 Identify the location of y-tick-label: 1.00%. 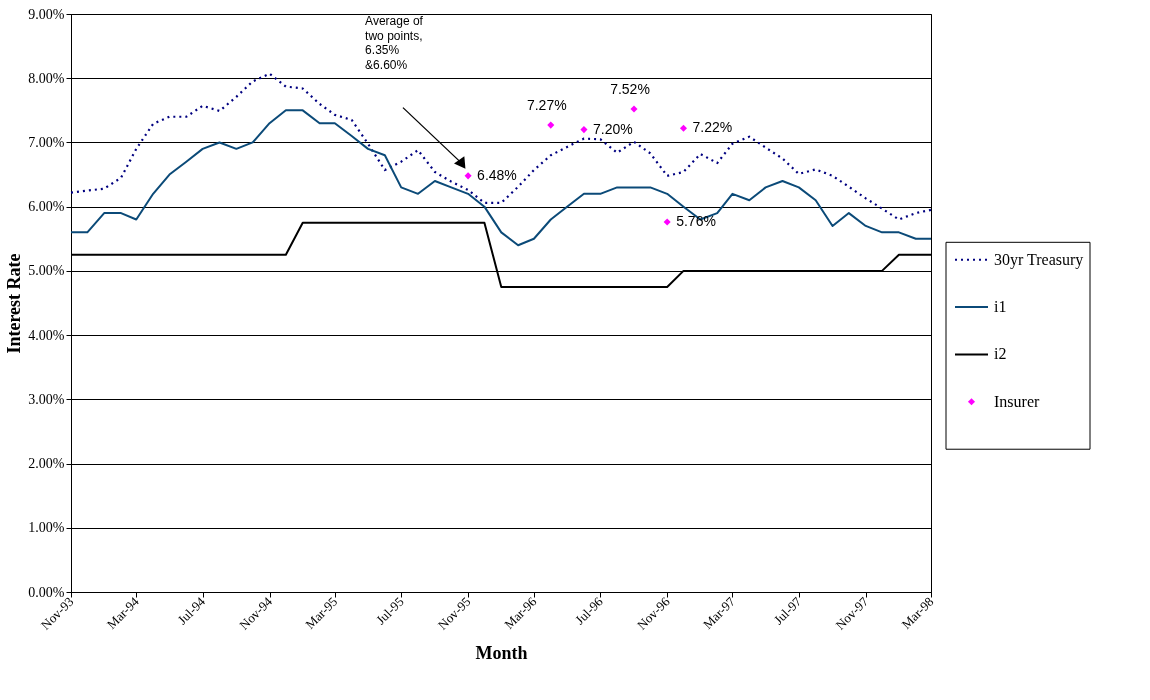
(46, 528).